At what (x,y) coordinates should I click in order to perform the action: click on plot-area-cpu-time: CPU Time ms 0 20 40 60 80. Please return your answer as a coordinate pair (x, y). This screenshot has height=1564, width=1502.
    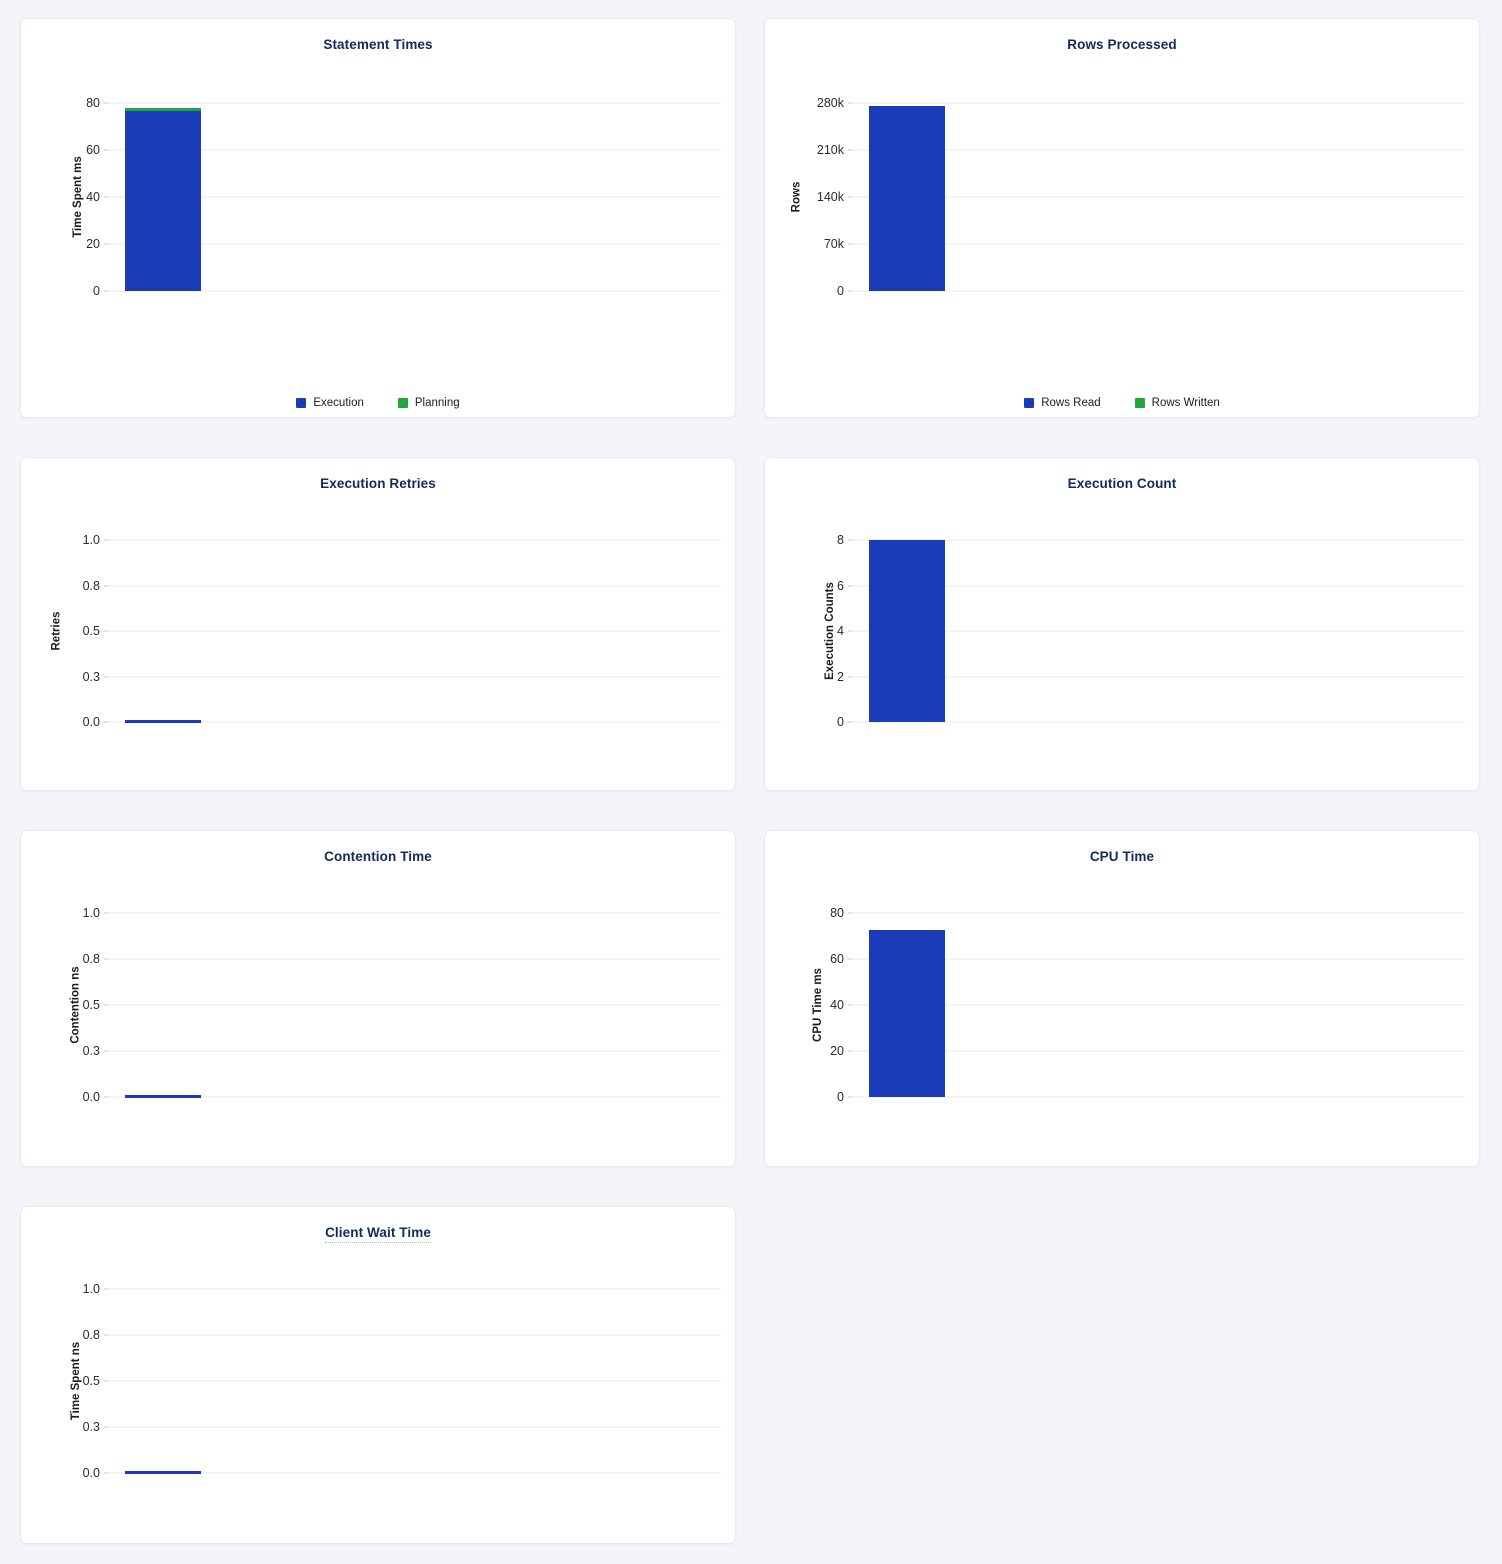
    Looking at the image, I should click on (1122, 1011).